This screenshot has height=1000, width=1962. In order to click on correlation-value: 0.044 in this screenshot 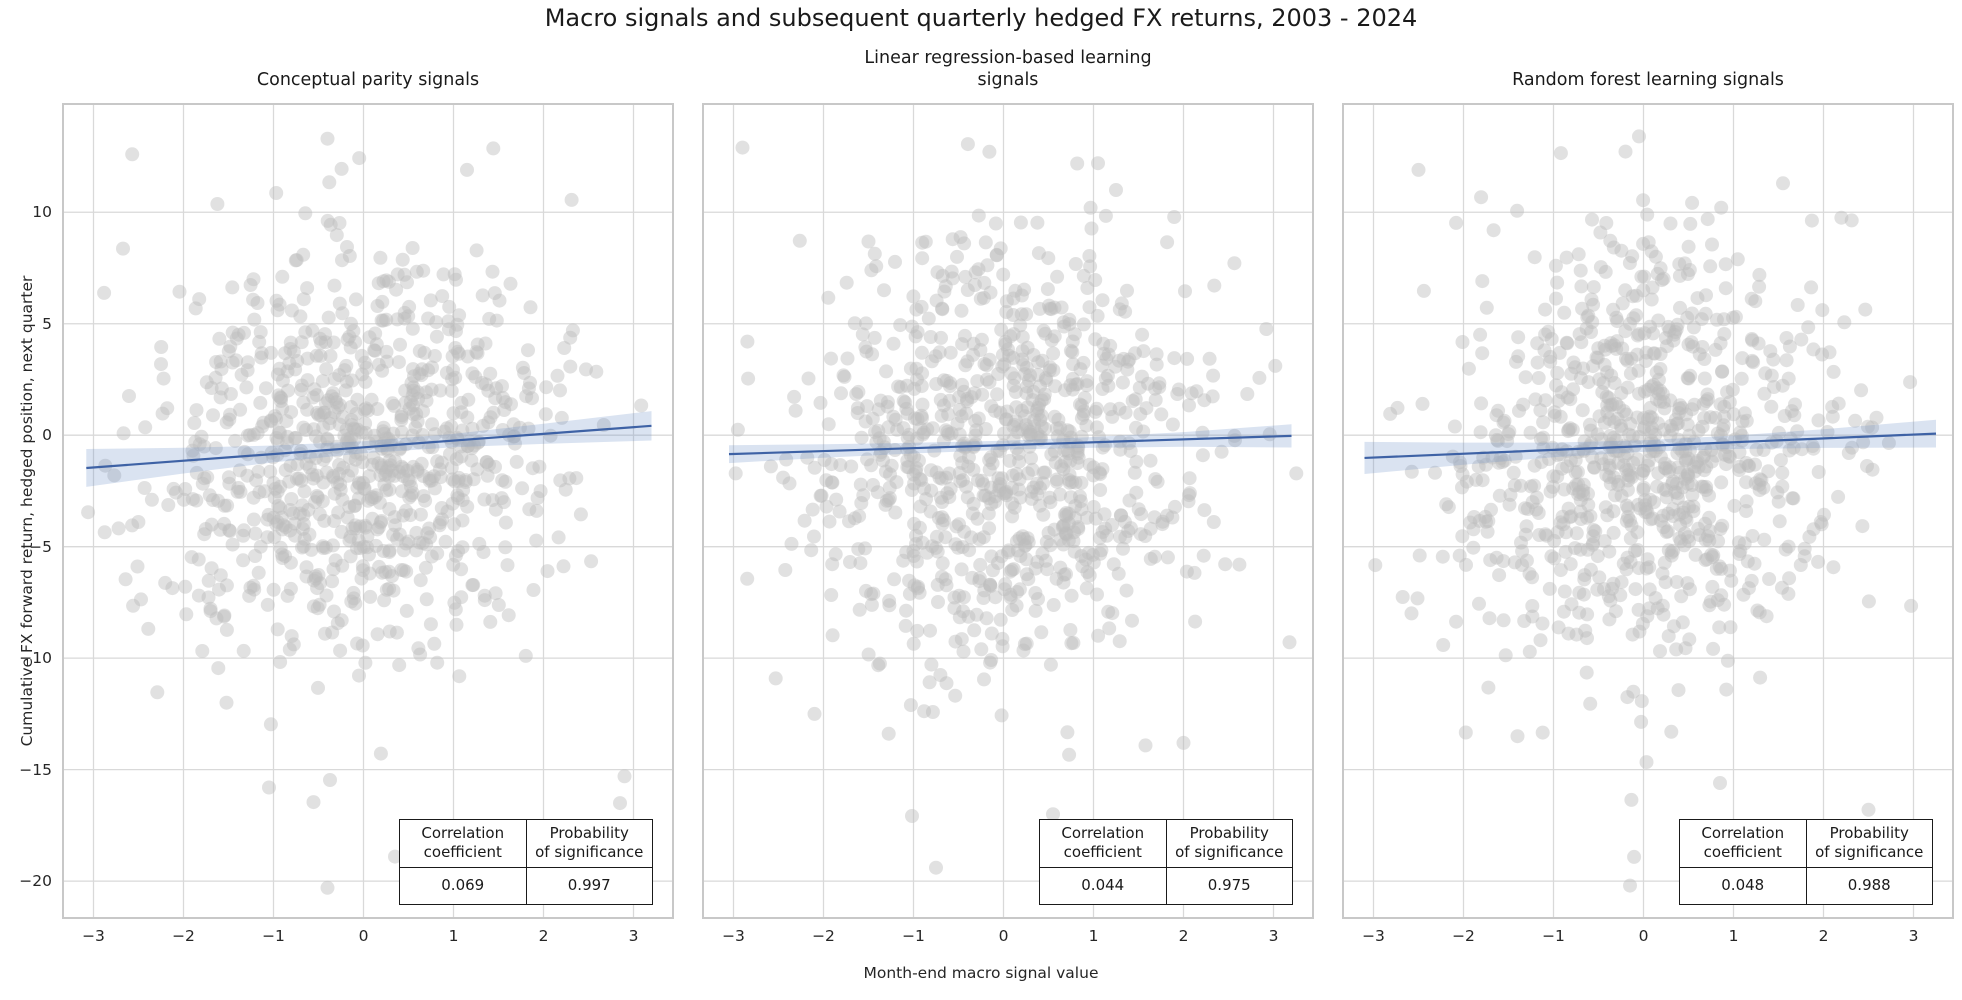, I will do `click(1103, 886)`.